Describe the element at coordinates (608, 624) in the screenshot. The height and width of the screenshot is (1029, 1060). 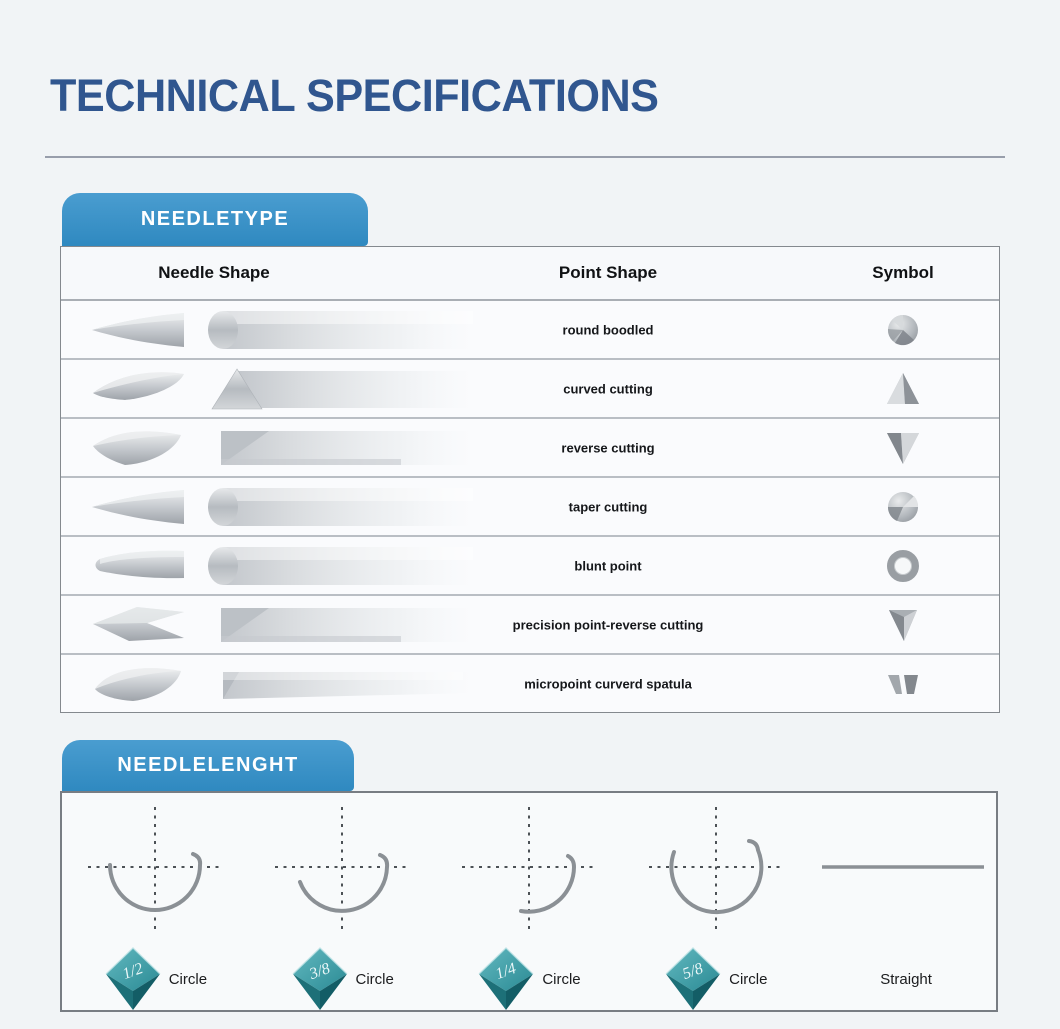
I see `point-shape-label: precision point-reverse cutting` at that location.